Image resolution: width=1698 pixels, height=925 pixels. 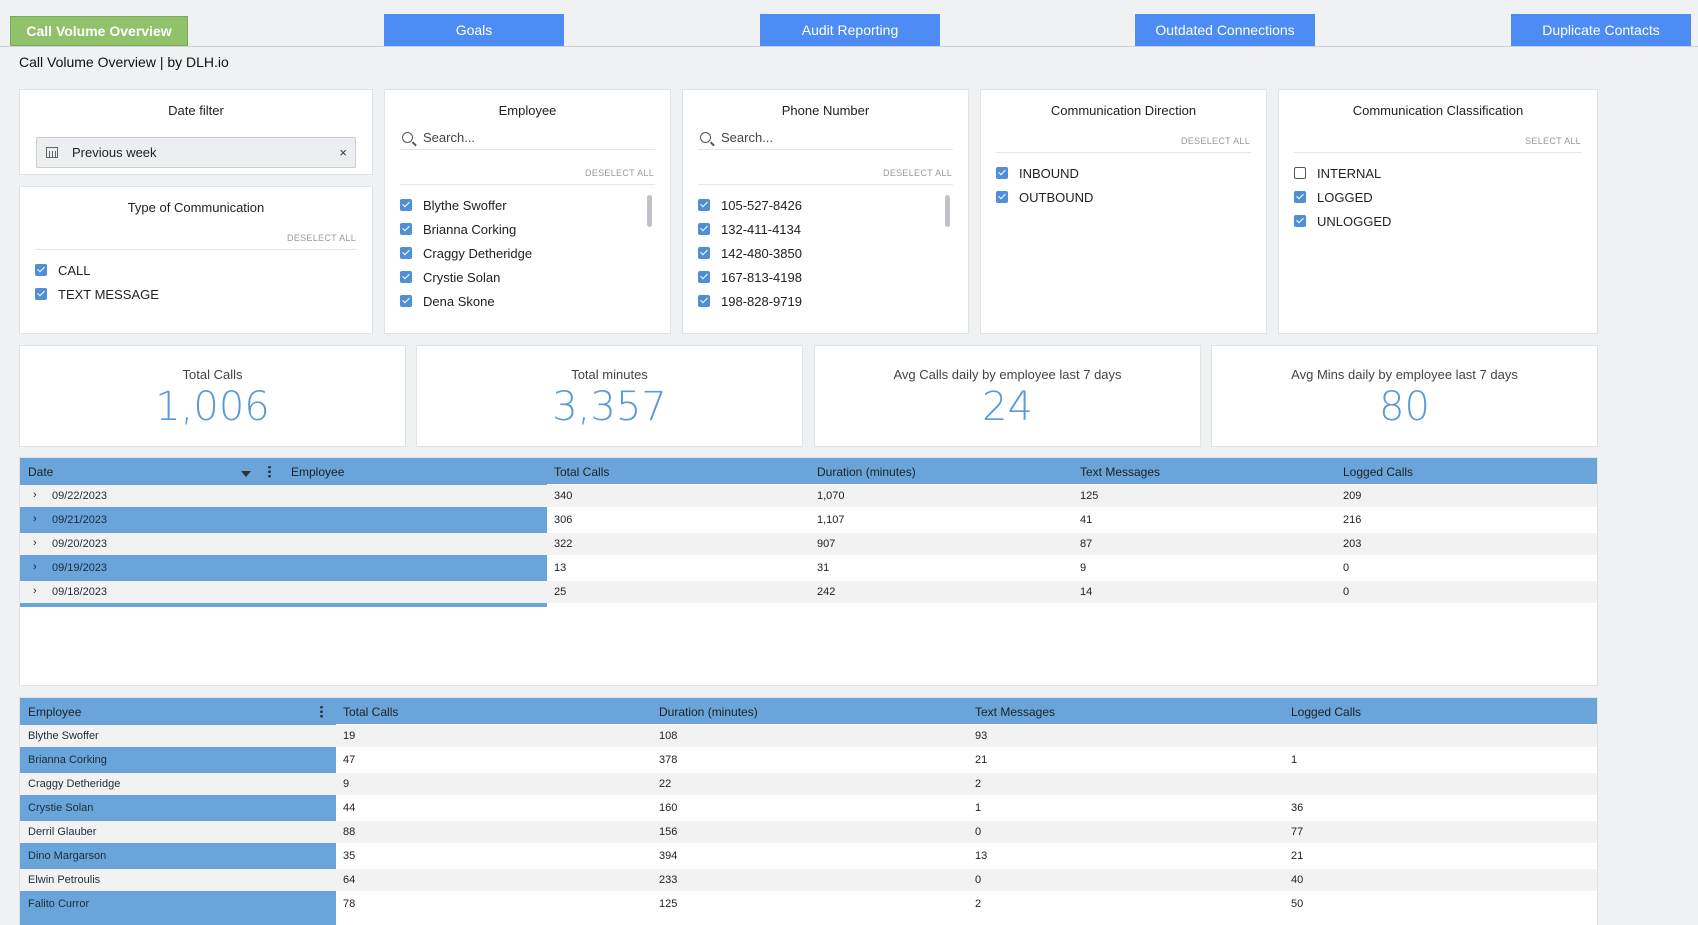 What do you see at coordinates (466, 277) in the screenshot?
I see `list-item: Crystie Solan` at bounding box center [466, 277].